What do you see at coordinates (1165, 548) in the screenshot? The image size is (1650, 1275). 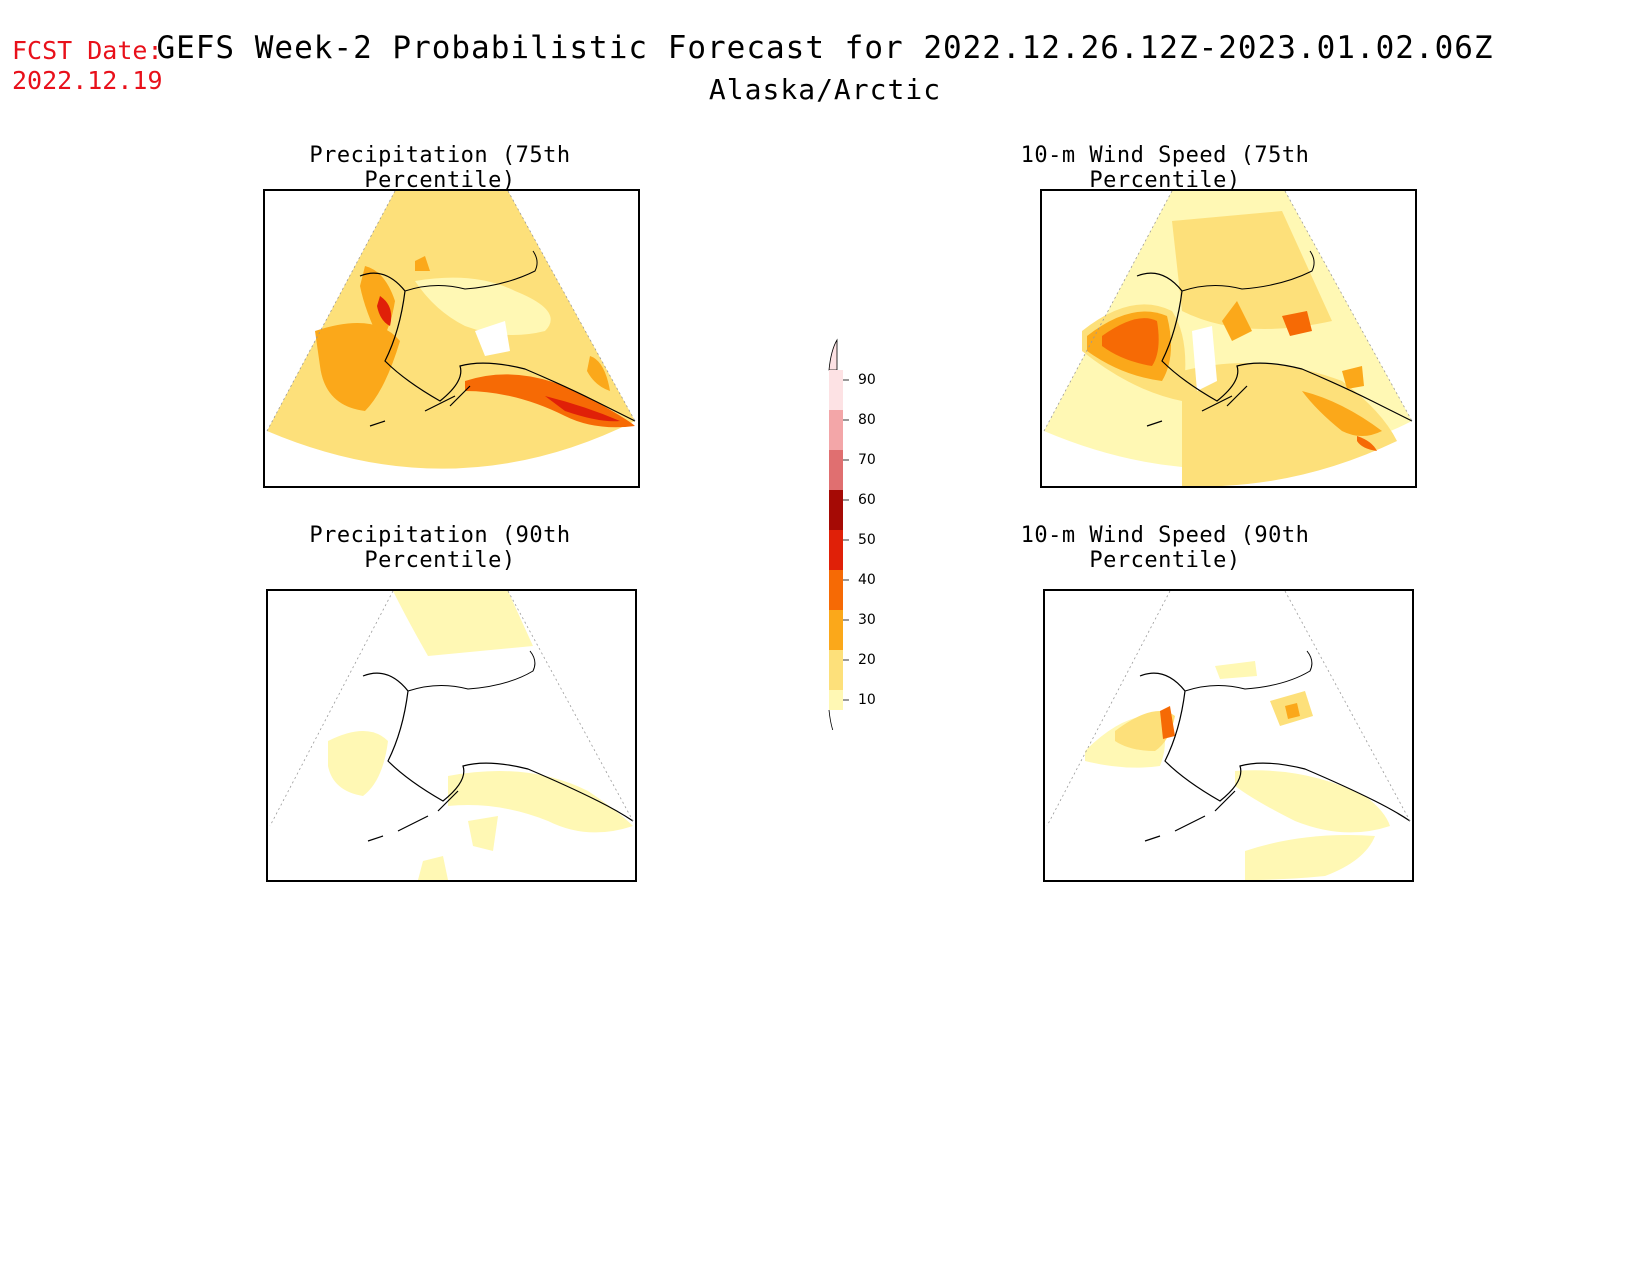 I see `panel-title-wind-90: 10-m Wind Speed (90th Percentile)` at bounding box center [1165, 548].